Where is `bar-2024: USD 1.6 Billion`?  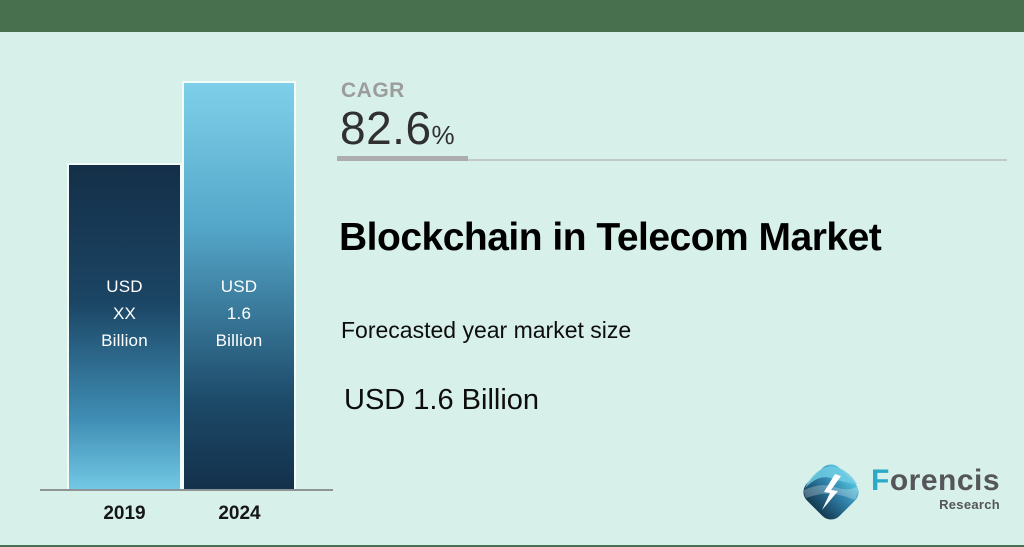 bar-2024: USD 1.6 Billion is located at coordinates (239, 285).